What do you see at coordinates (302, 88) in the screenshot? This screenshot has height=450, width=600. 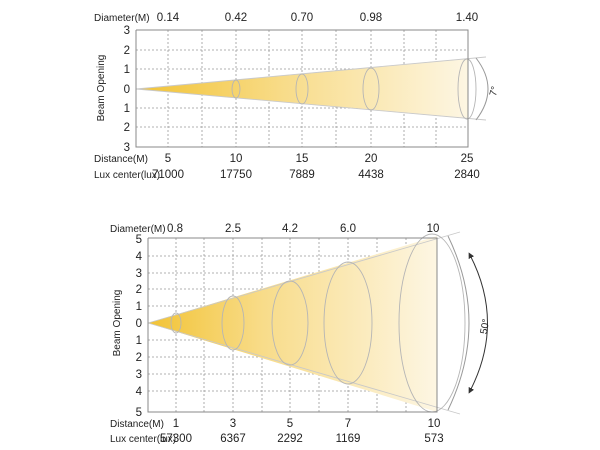 I see `beam-cone` at bounding box center [302, 88].